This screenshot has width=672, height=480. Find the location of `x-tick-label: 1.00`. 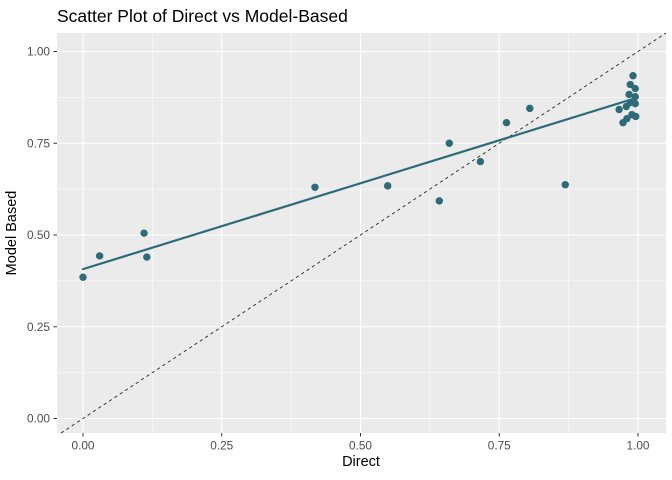

x-tick-label: 1.00 is located at coordinates (638, 446).